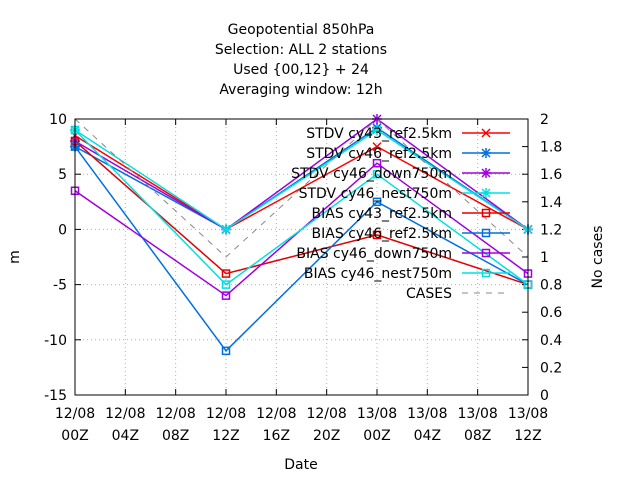 This screenshot has width=640, height=480. What do you see at coordinates (429, 294) in the screenshot?
I see `legend-label: CASES` at bounding box center [429, 294].